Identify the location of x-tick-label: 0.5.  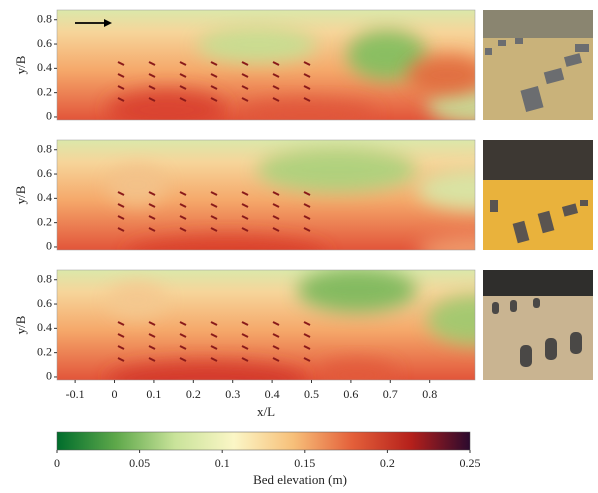
(311, 394).